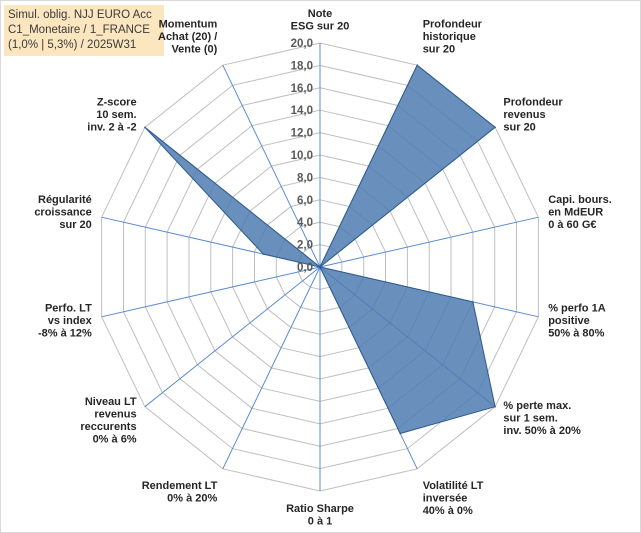 The height and width of the screenshot is (533, 641). Describe the element at coordinates (453, 498) in the screenshot. I see `axis-label: Volatilité LT inversée 40% à 0%` at that location.